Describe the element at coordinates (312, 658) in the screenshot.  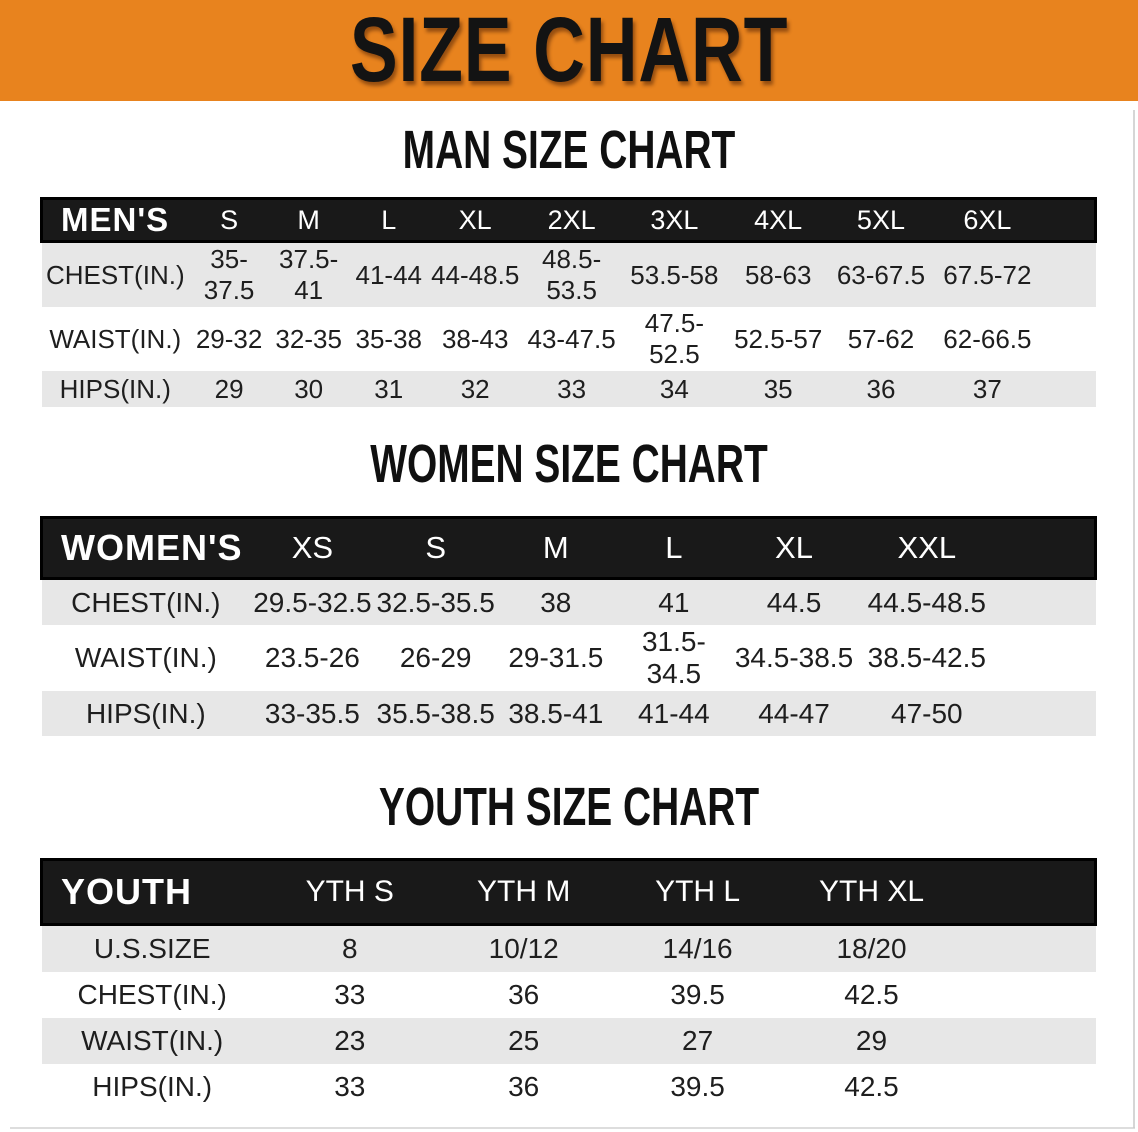
I see `size-value: 23.5-26` at that location.